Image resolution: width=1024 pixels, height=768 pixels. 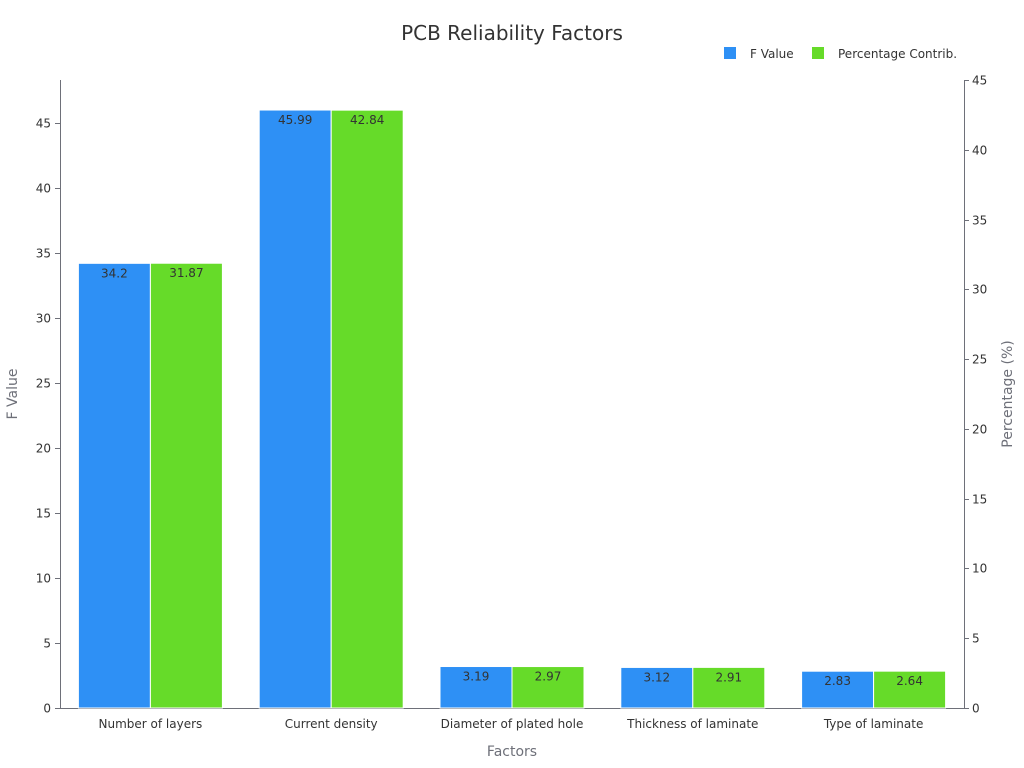 What do you see at coordinates (512, 752) in the screenshot?
I see `x-axis-title: Factors` at bounding box center [512, 752].